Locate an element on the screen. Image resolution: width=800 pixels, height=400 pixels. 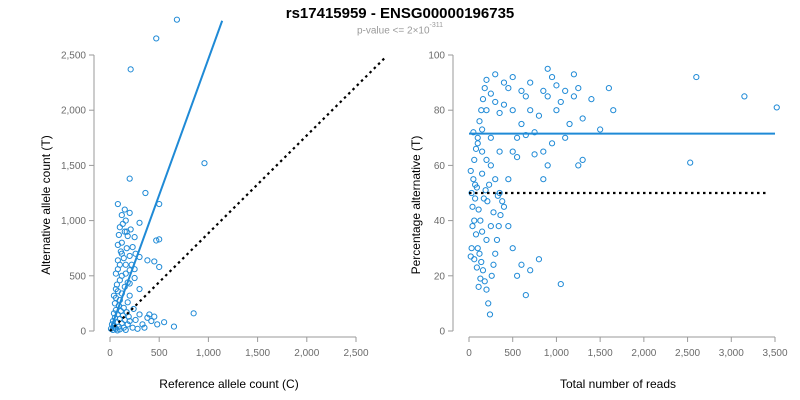
page-subtitle: p-value <= 2×10-311 is located at coordinates (400, 29).